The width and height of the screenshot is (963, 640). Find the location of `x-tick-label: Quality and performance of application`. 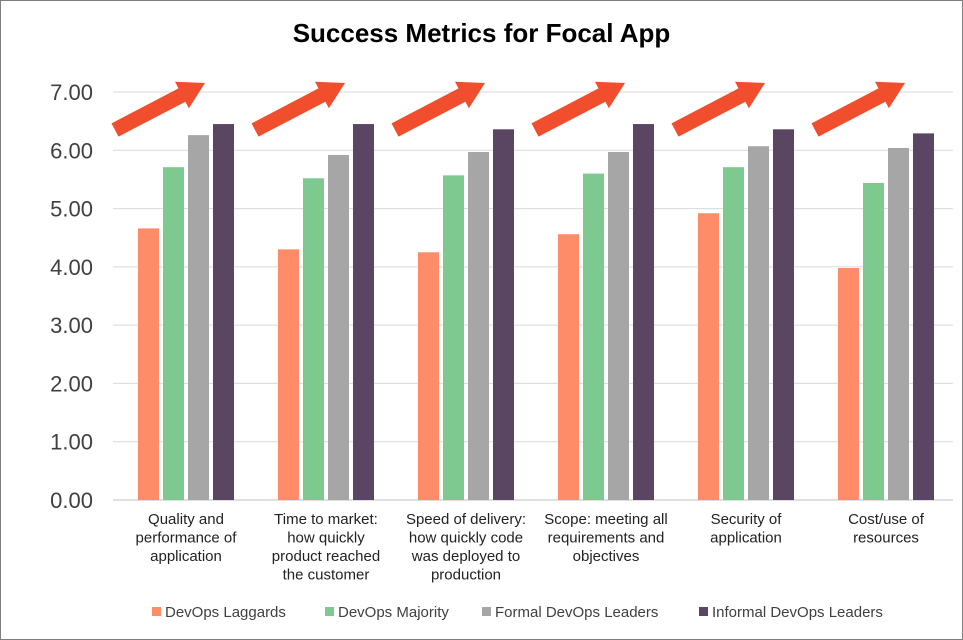

x-tick-label: Quality and performance of application is located at coordinates (187, 538).